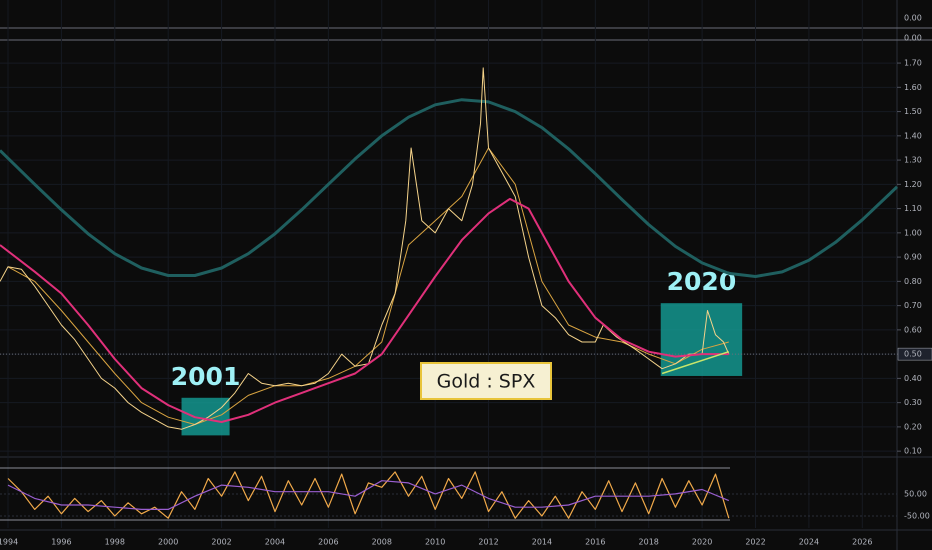  I want to click on chart-title: Gold : SPX, so click(486, 382).